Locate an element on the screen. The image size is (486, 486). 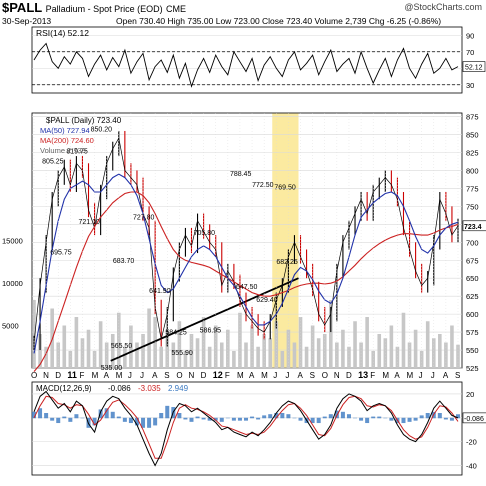
volume-tick-label: 15000 is located at coordinates (12, 241).